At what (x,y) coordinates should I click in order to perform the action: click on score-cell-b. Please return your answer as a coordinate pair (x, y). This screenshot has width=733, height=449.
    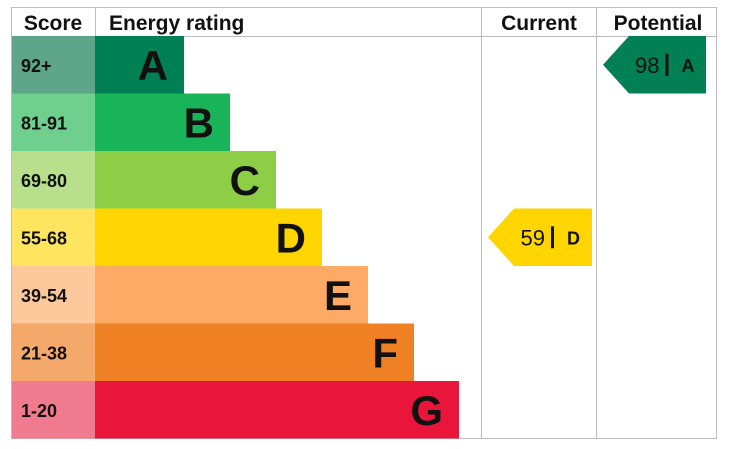
    Looking at the image, I should click on (53, 122).